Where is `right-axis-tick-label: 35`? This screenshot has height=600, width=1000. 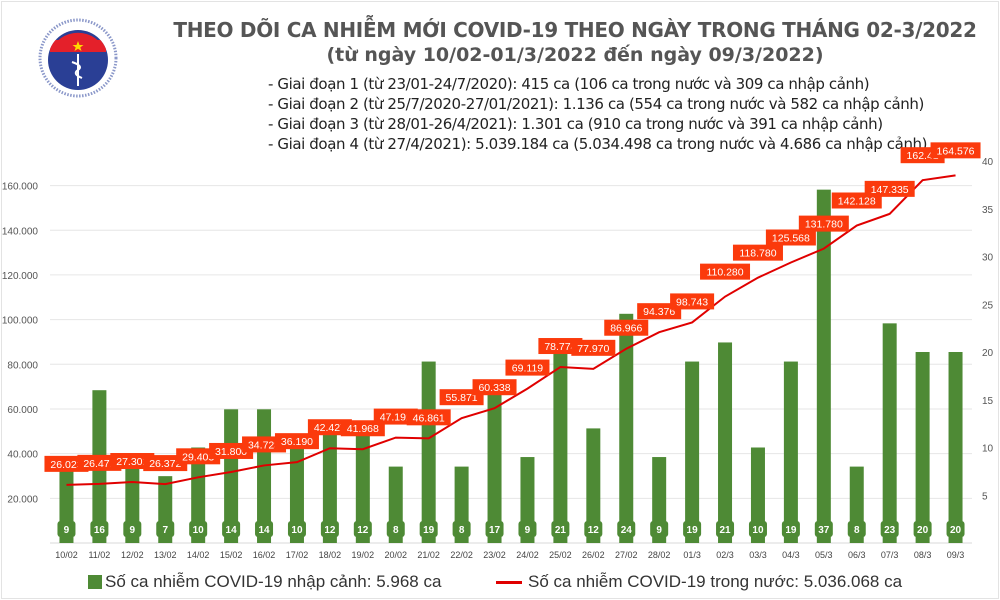 right-axis-tick-label: 35 is located at coordinates (988, 210).